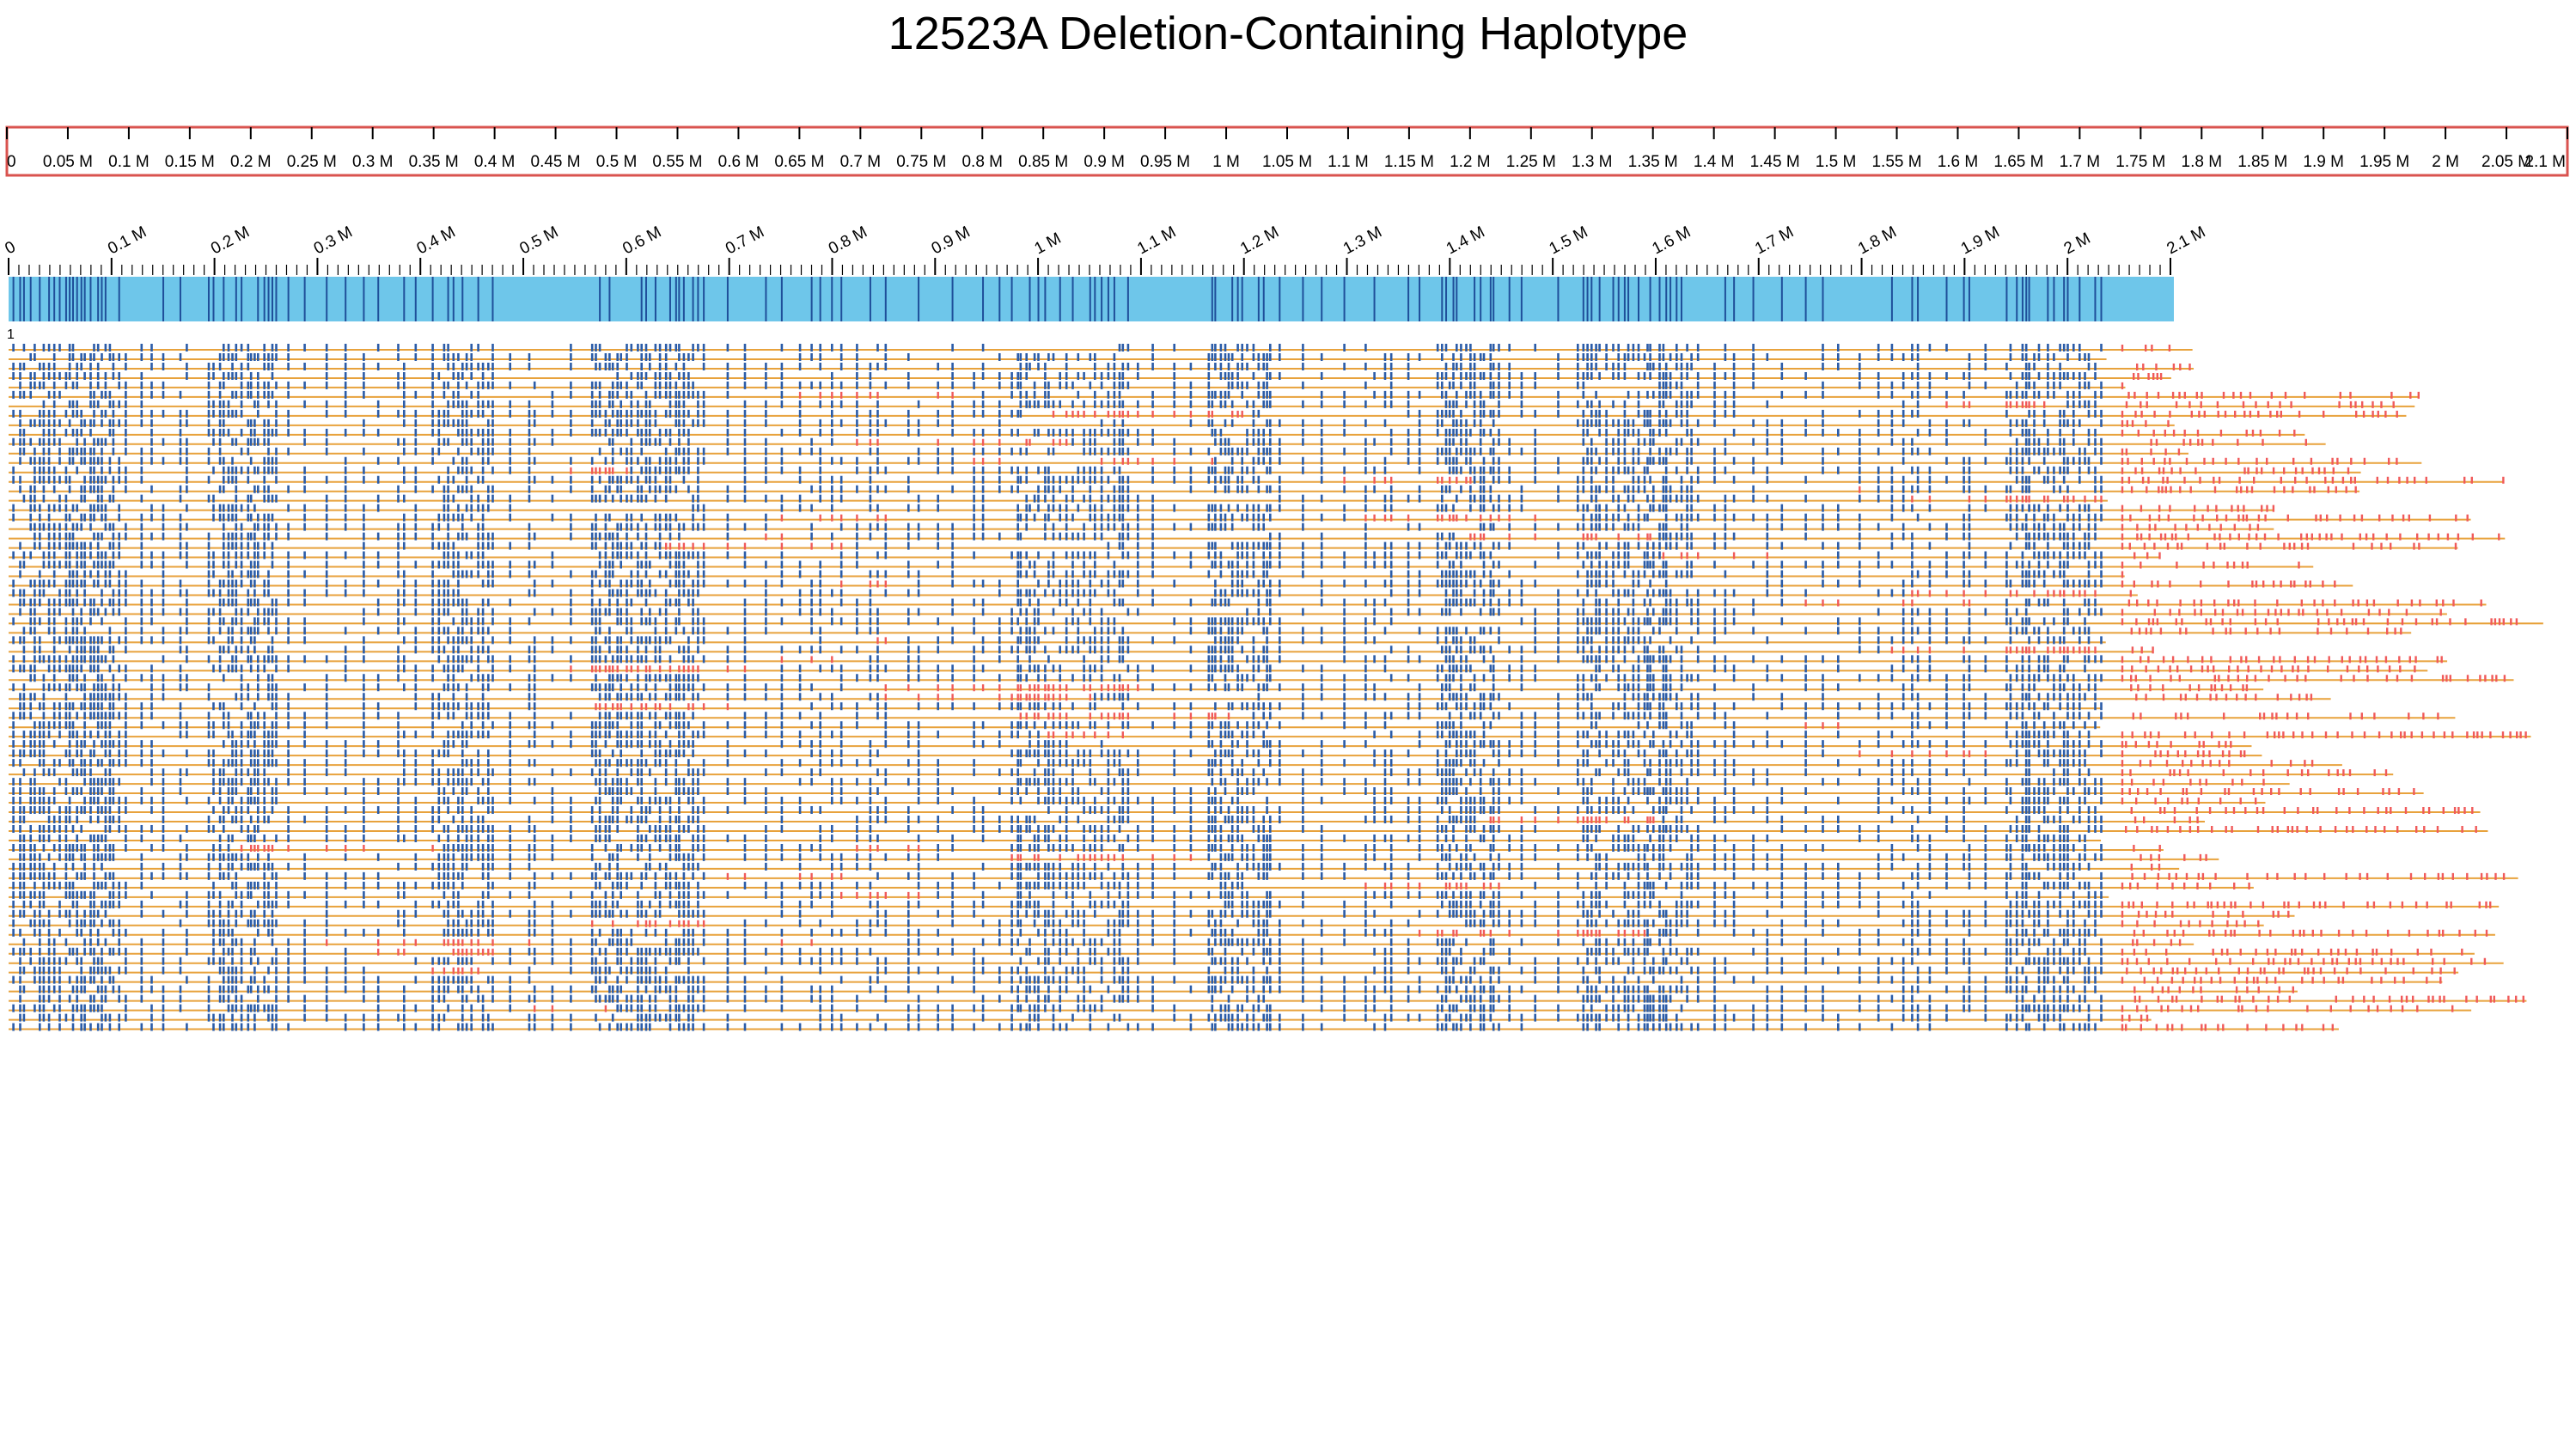 The height and width of the screenshot is (1449, 2576). Describe the element at coordinates (1569, 241) in the screenshot. I see `contig-ruler-tick-label: 1.5 M` at that location.